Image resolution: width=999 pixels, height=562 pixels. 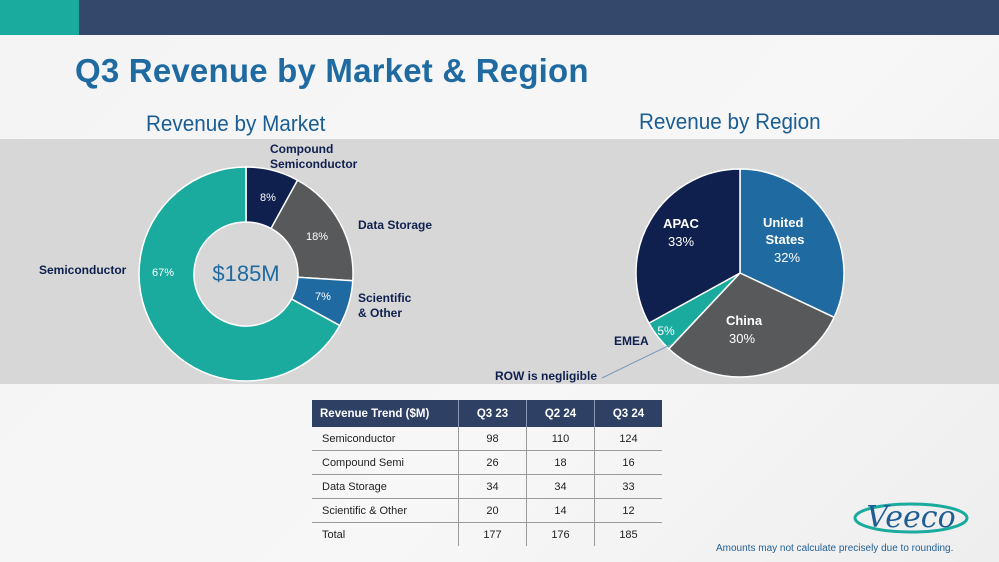 I want to click on table-header-cell: Q2 24, so click(x=560, y=413).